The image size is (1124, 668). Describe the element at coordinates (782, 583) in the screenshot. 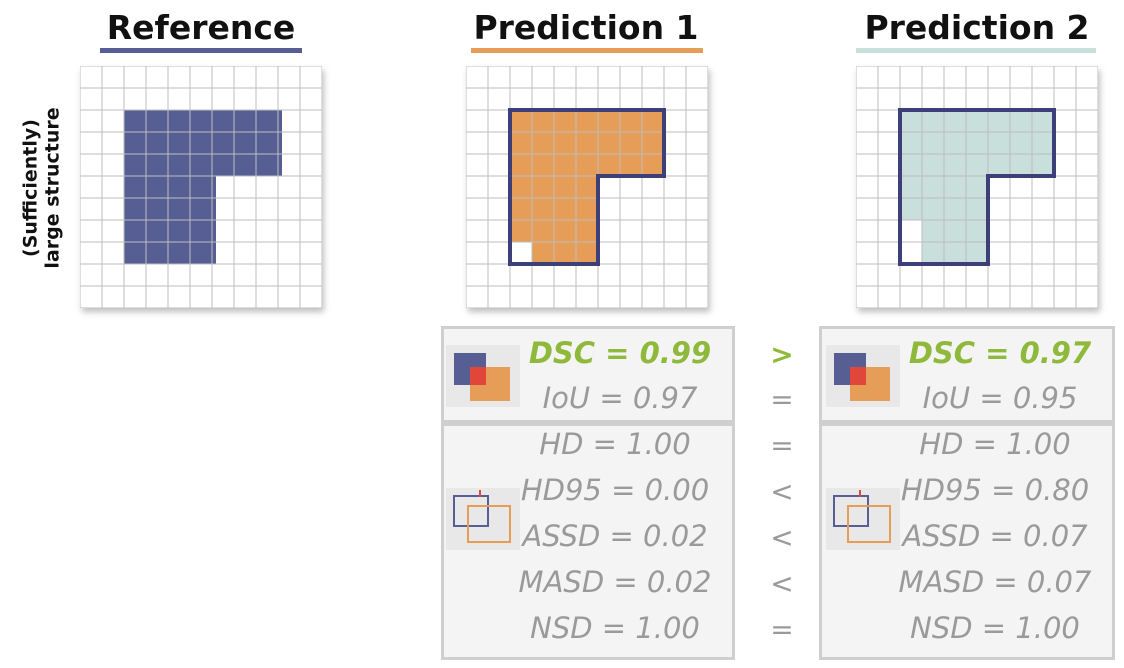

I see `comparison-masd: <` at that location.